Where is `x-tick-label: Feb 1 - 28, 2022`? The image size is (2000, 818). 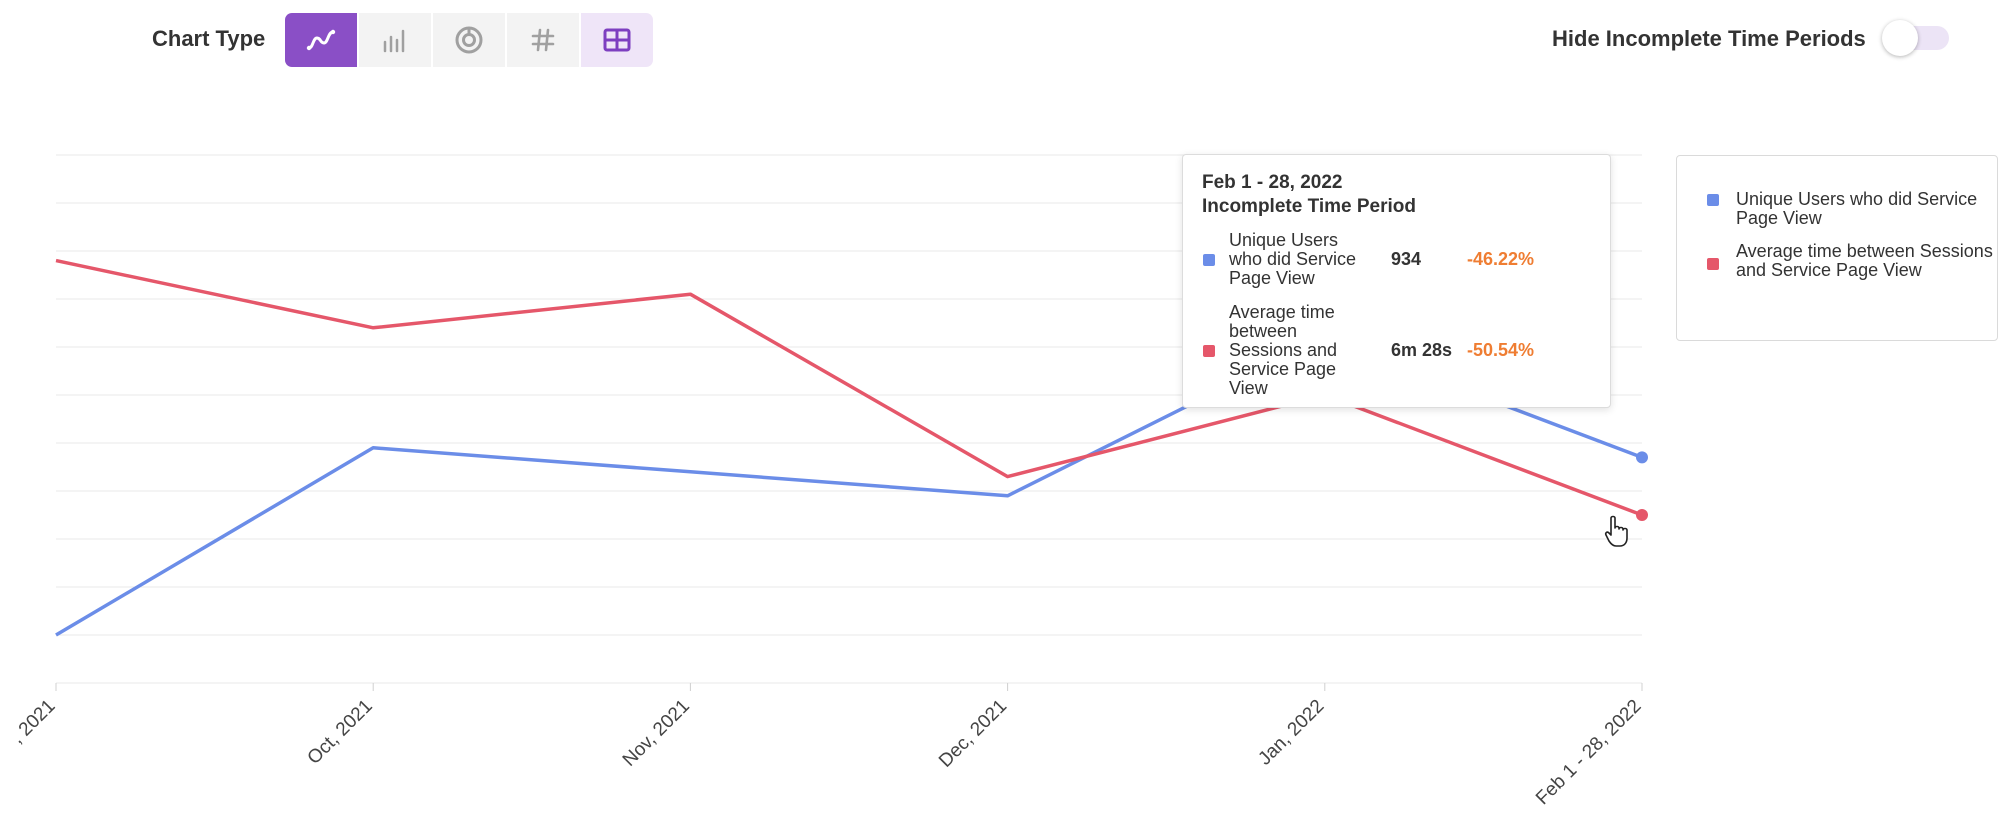
x-tick-label: Feb 1 - 28, 2022 is located at coordinates (1588, 752).